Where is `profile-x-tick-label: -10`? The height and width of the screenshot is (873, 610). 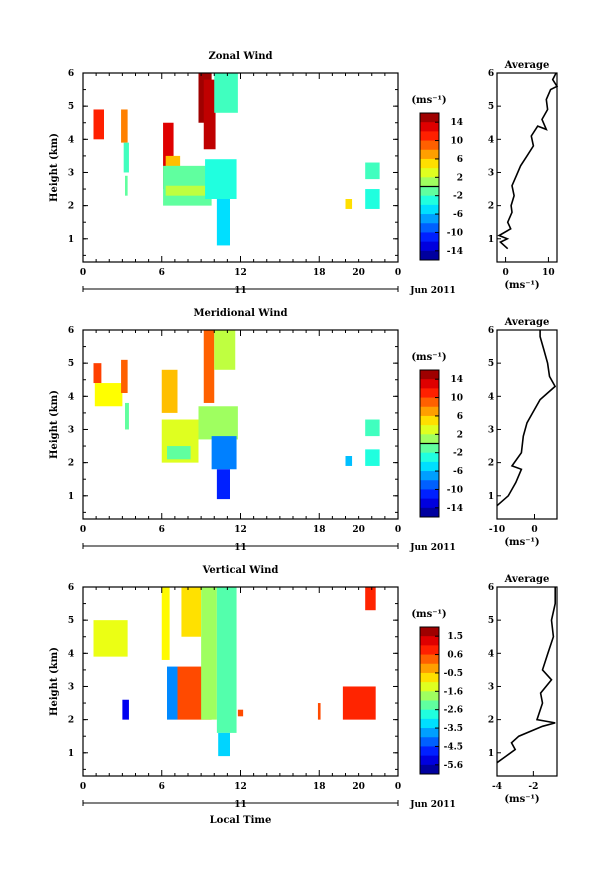
profile-x-tick-label: -10 is located at coordinates (497, 530).